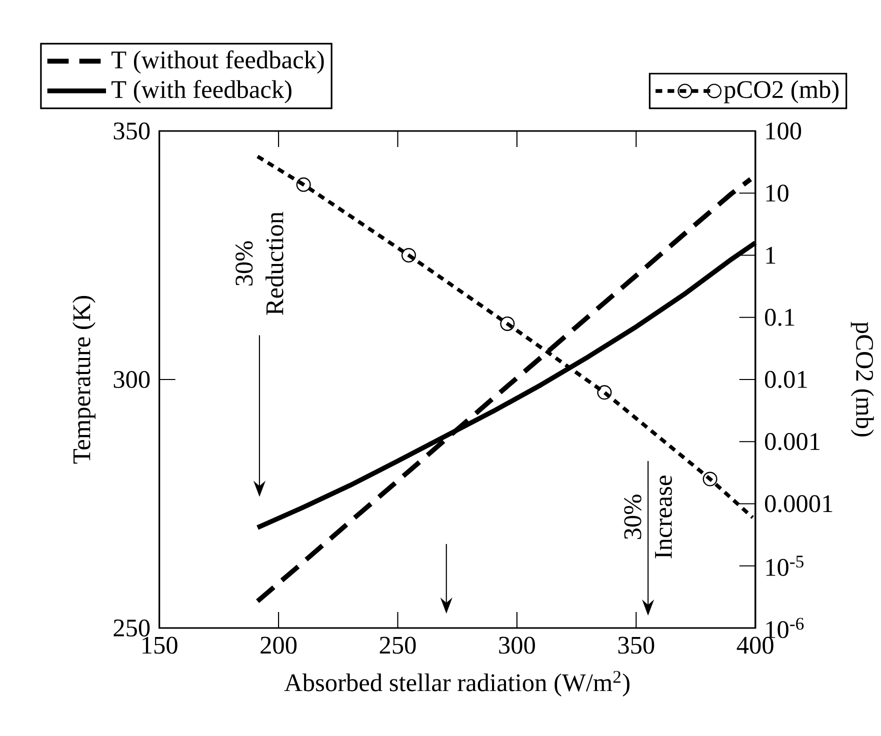 This screenshot has height=736, width=881. Describe the element at coordinates (781, 92) in the screenshot. I see `legend-label: pCO2 (mb)` at that location.